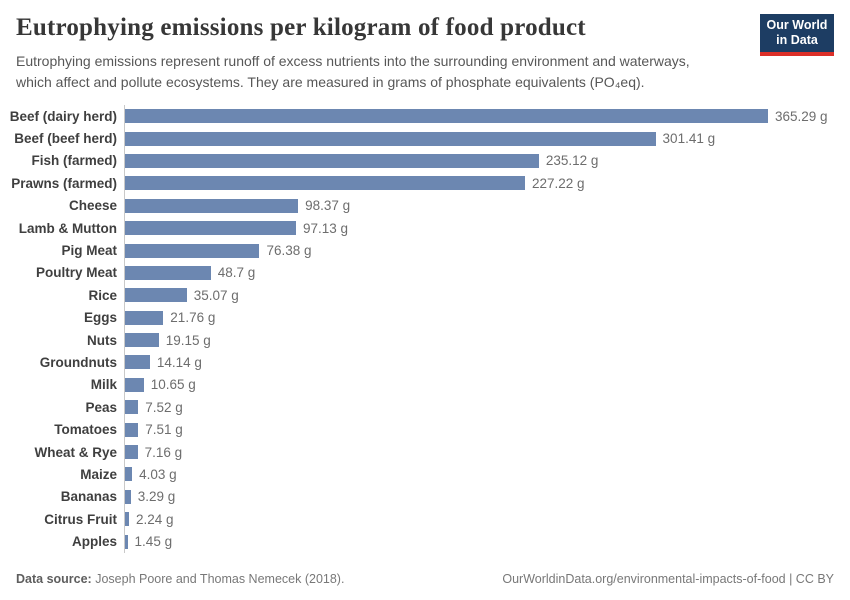 The image size is (850, 600). I want to click on bar-row: Eggs 21.76 g, so click(425, 317).